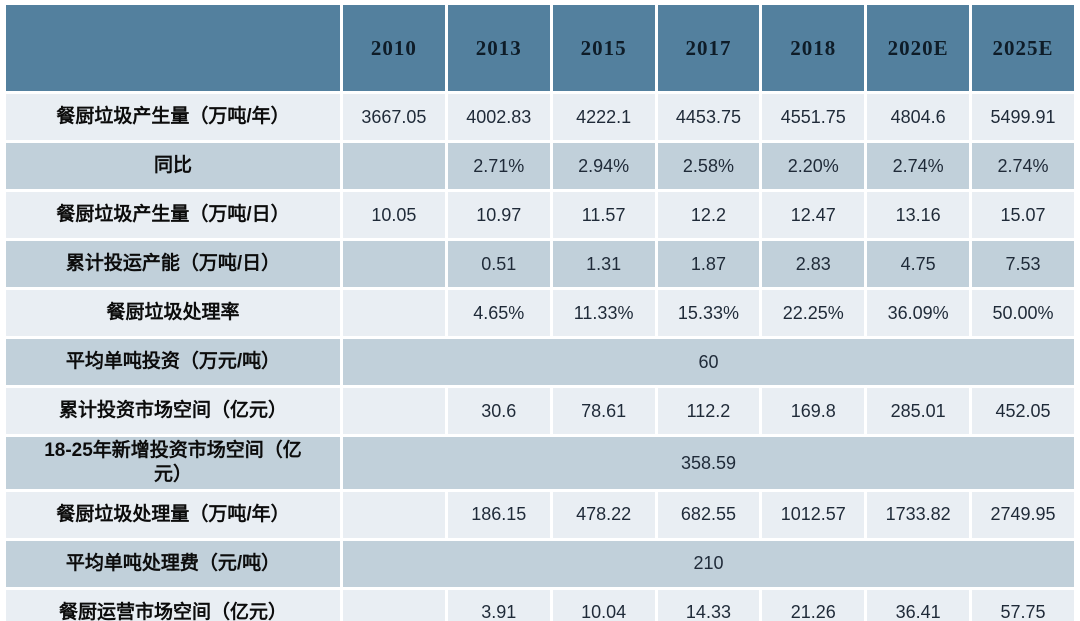  Describe the element at coordinates (813, 411) in the screenshot. I see `value-cell: 169.8` at that location.